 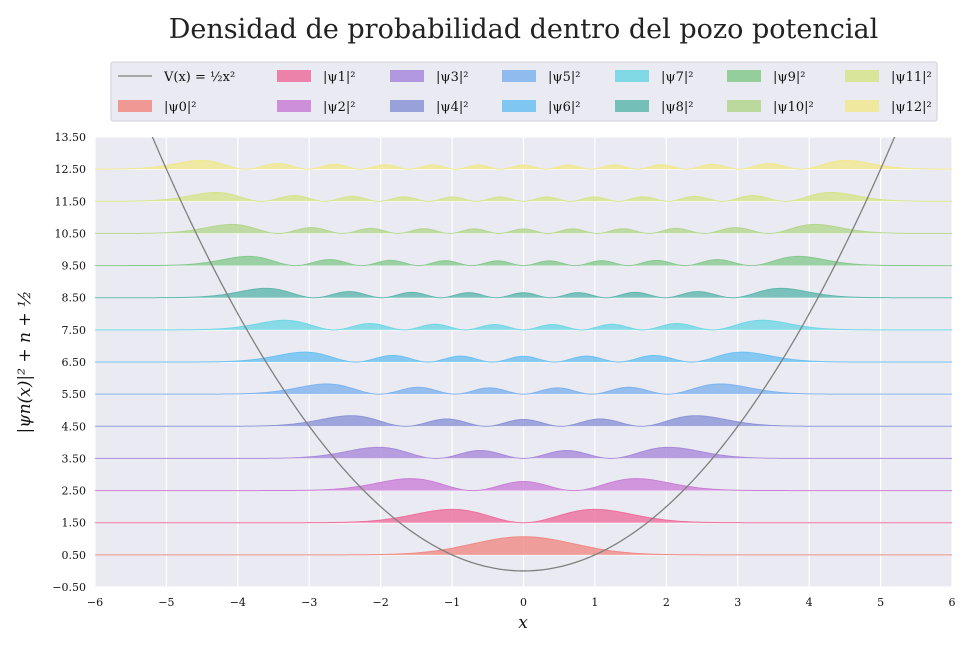 I want to click on y-tick-label: 10.50, so click(x=71, y=233).